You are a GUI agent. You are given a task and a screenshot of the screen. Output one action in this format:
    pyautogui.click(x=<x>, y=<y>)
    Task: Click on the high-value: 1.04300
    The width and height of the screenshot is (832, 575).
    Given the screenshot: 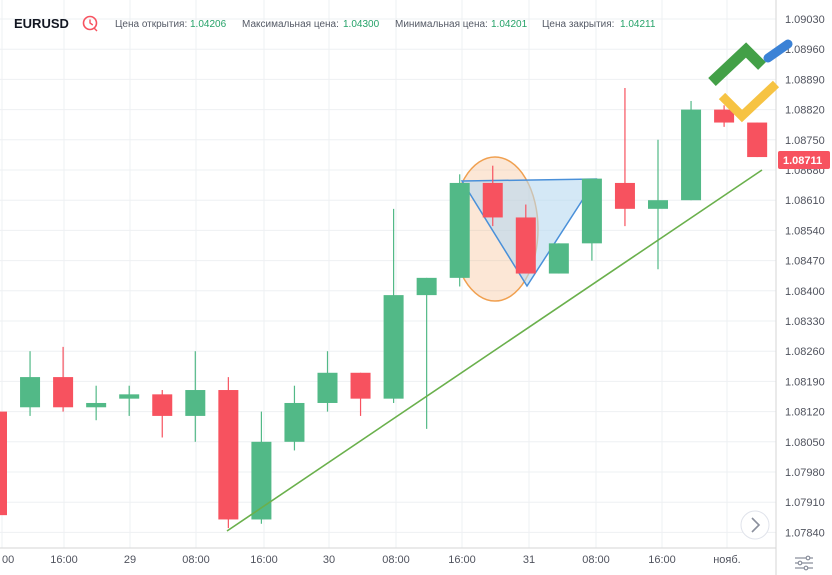 What is the action you would take?
    pyautogui.click(x=361, y=24)
    